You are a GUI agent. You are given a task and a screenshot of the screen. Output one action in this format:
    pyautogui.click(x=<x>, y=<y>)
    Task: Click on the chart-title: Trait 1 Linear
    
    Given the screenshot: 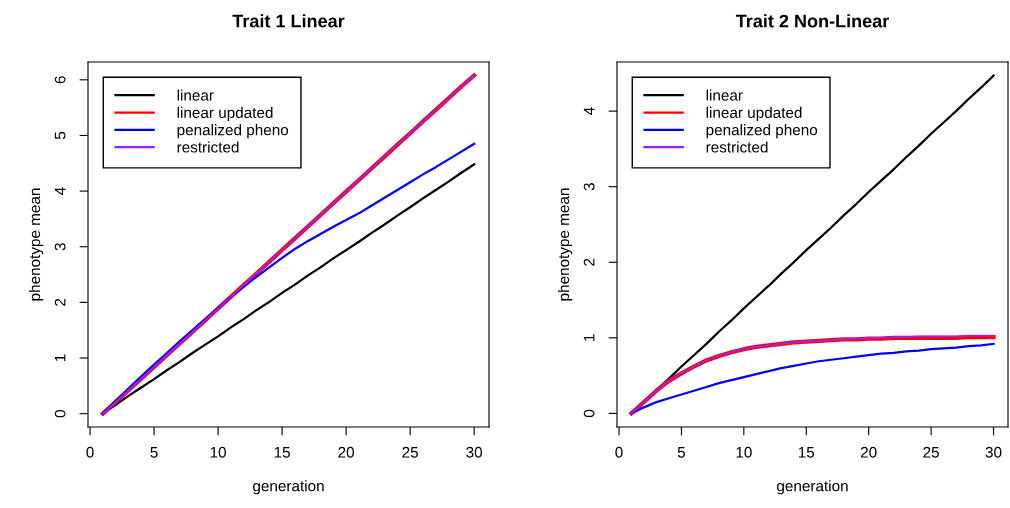 What is the action you would take?
    pyautogui.click(x=288, y=21)
    